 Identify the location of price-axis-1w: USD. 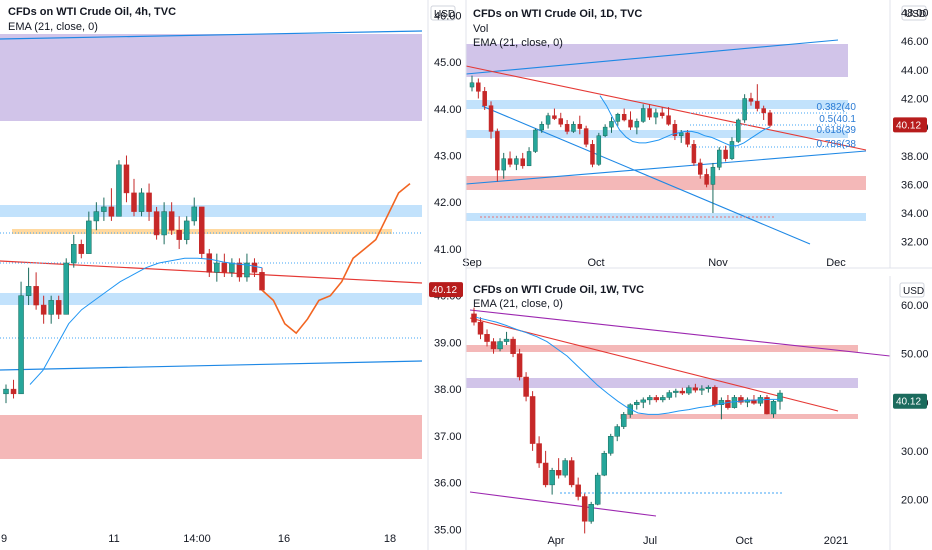
(907, 413).